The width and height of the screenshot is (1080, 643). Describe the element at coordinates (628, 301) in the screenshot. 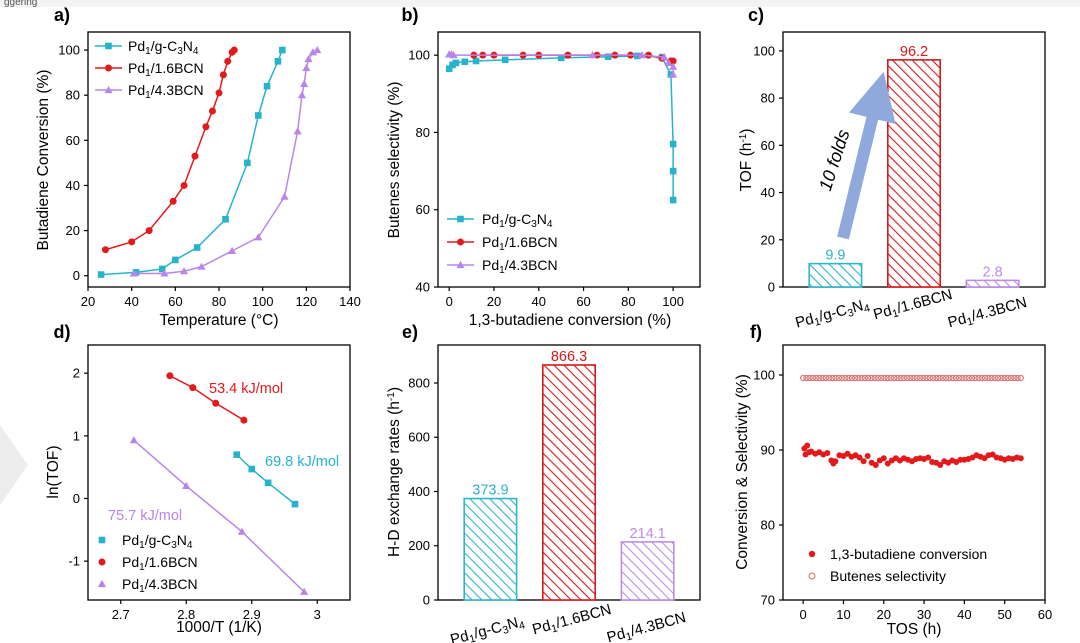

I see `x-tick-label: 80` at that location.